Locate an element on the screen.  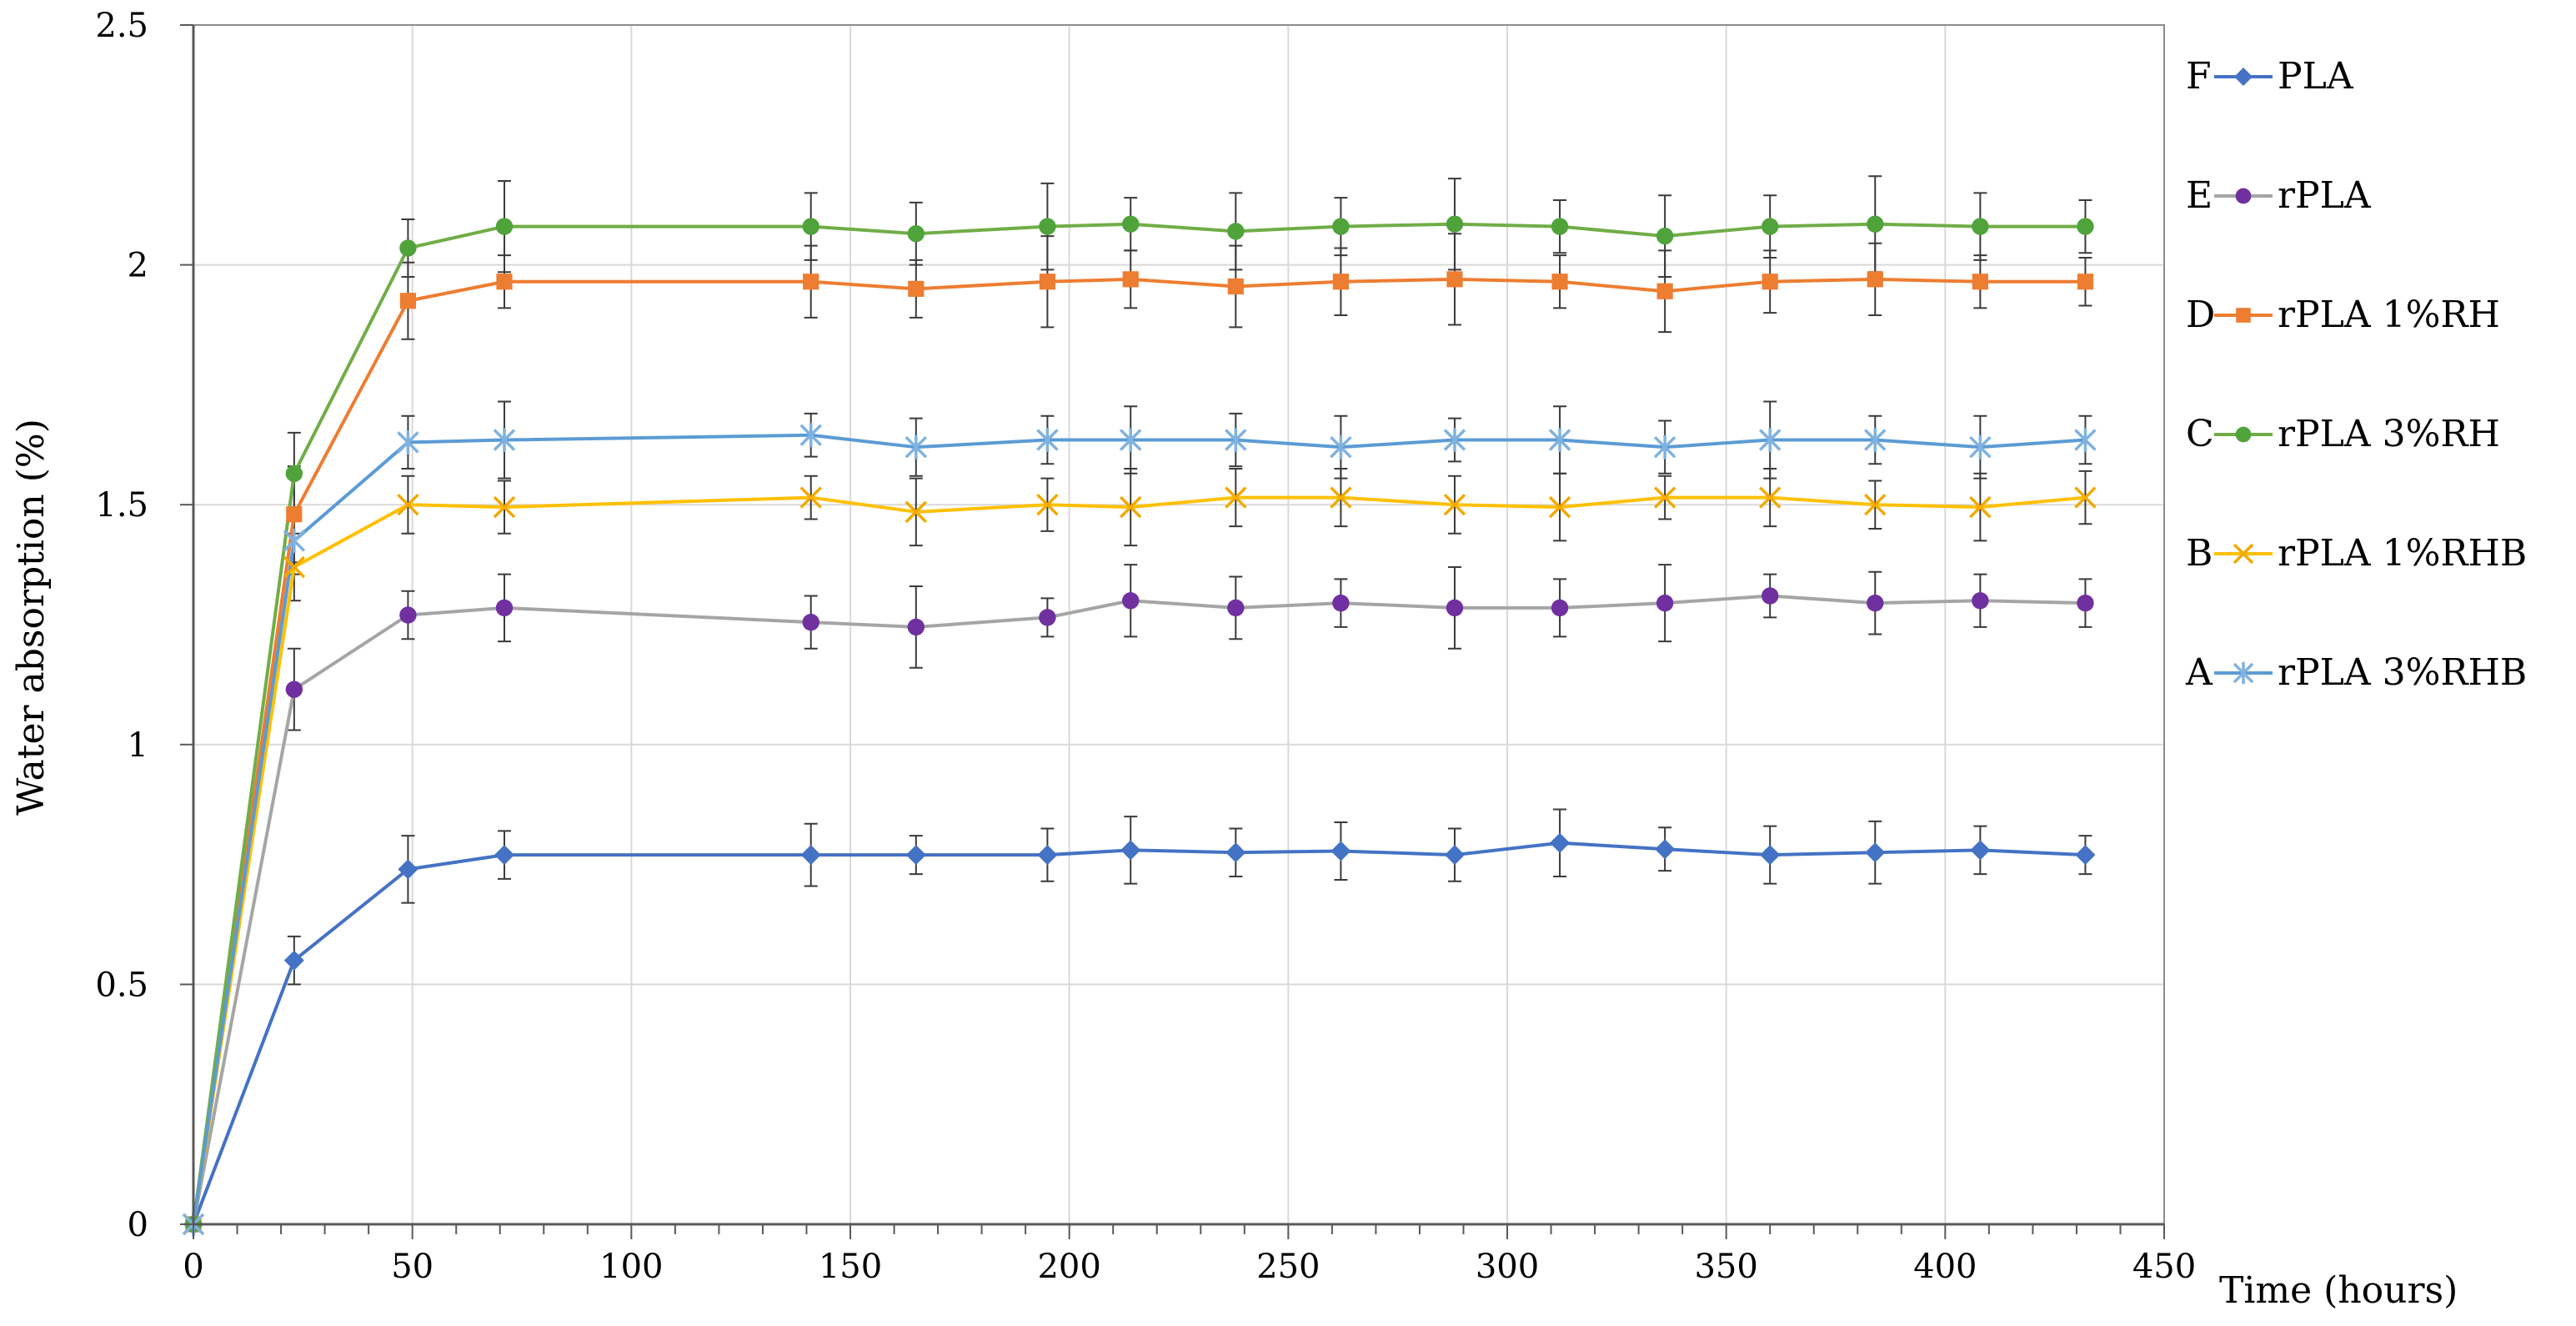
y-tick-label: 1 is located at coordinates (138, 745).